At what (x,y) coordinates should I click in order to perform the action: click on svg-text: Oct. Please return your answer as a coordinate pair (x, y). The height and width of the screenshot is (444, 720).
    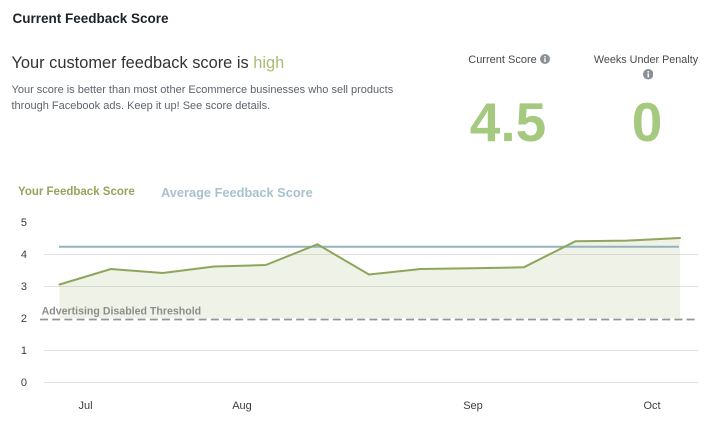
    Looking at the image, I should click on (651, 406).